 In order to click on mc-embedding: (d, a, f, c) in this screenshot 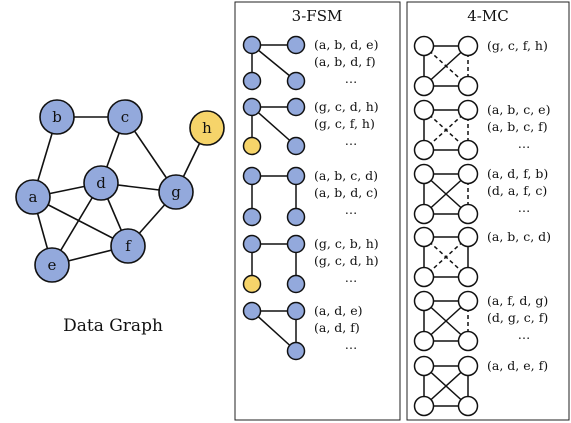, I will do `click(517, 190)`.